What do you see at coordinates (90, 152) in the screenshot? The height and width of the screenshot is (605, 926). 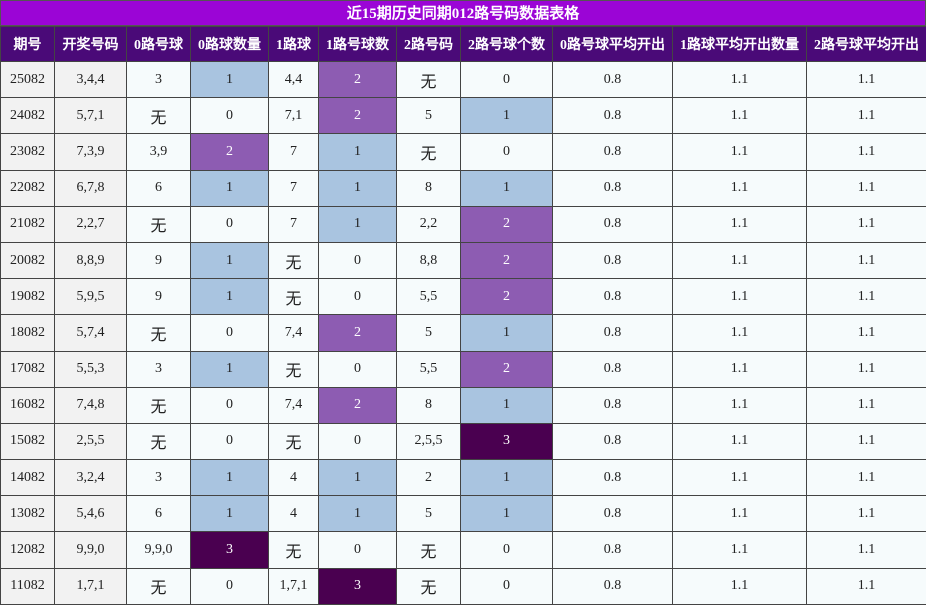 I see `table-cell: 7,3,9` at bounding box center [90, 152].